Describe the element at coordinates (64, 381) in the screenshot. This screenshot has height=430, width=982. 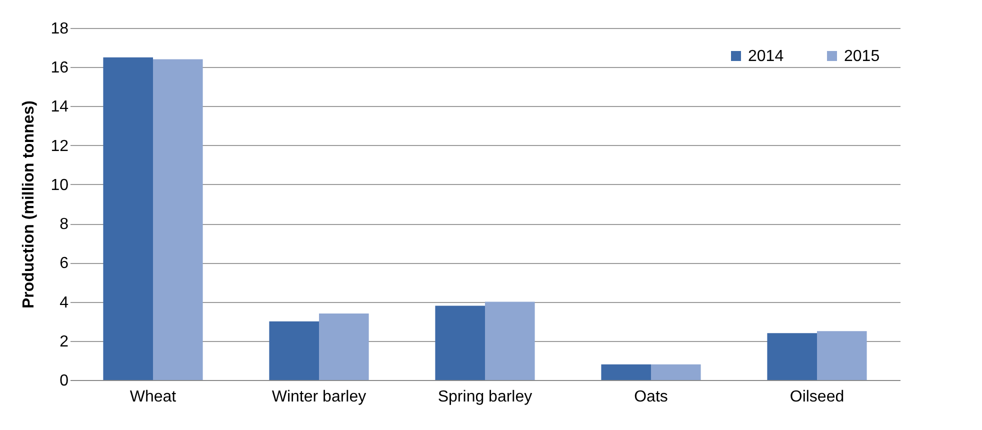
I see `y-tick-label: 0` at that location.